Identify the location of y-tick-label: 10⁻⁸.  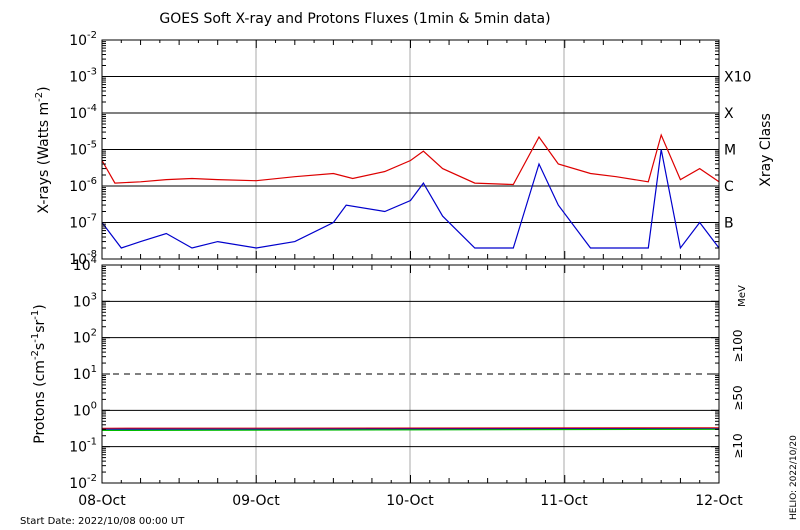
(83, 258).